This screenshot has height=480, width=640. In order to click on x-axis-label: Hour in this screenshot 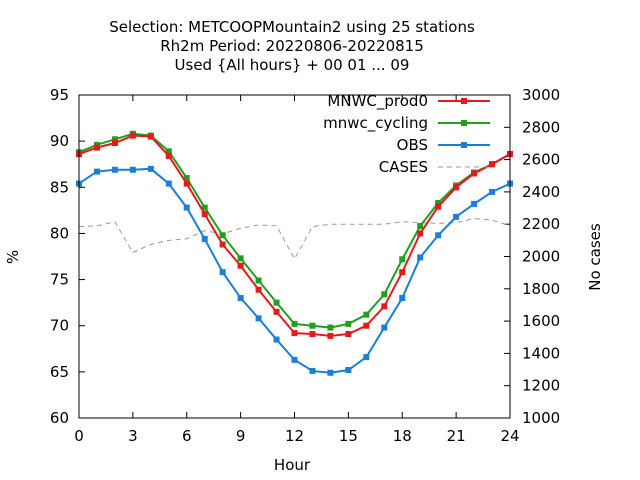, I will do `click(292, 465)`.